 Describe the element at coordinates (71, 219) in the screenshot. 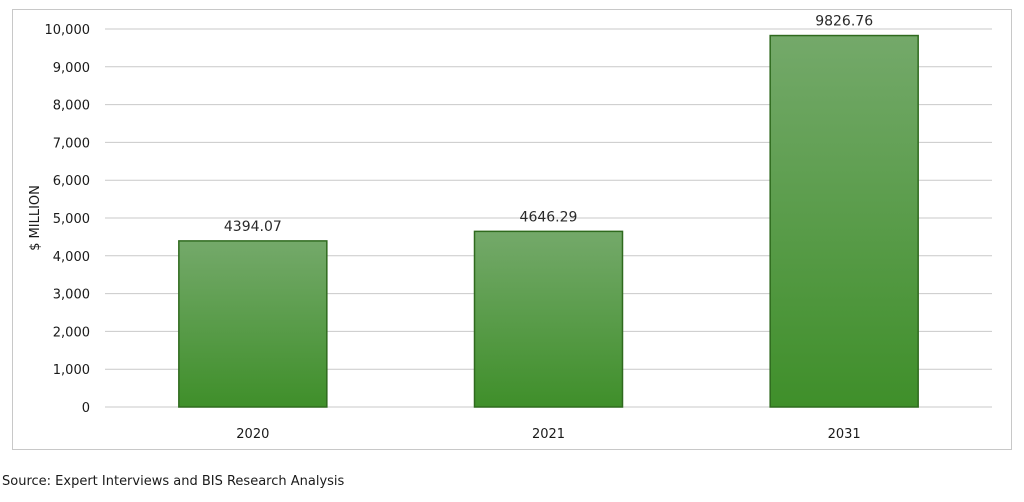

I see `y-tick-label: 5,000` at that location.